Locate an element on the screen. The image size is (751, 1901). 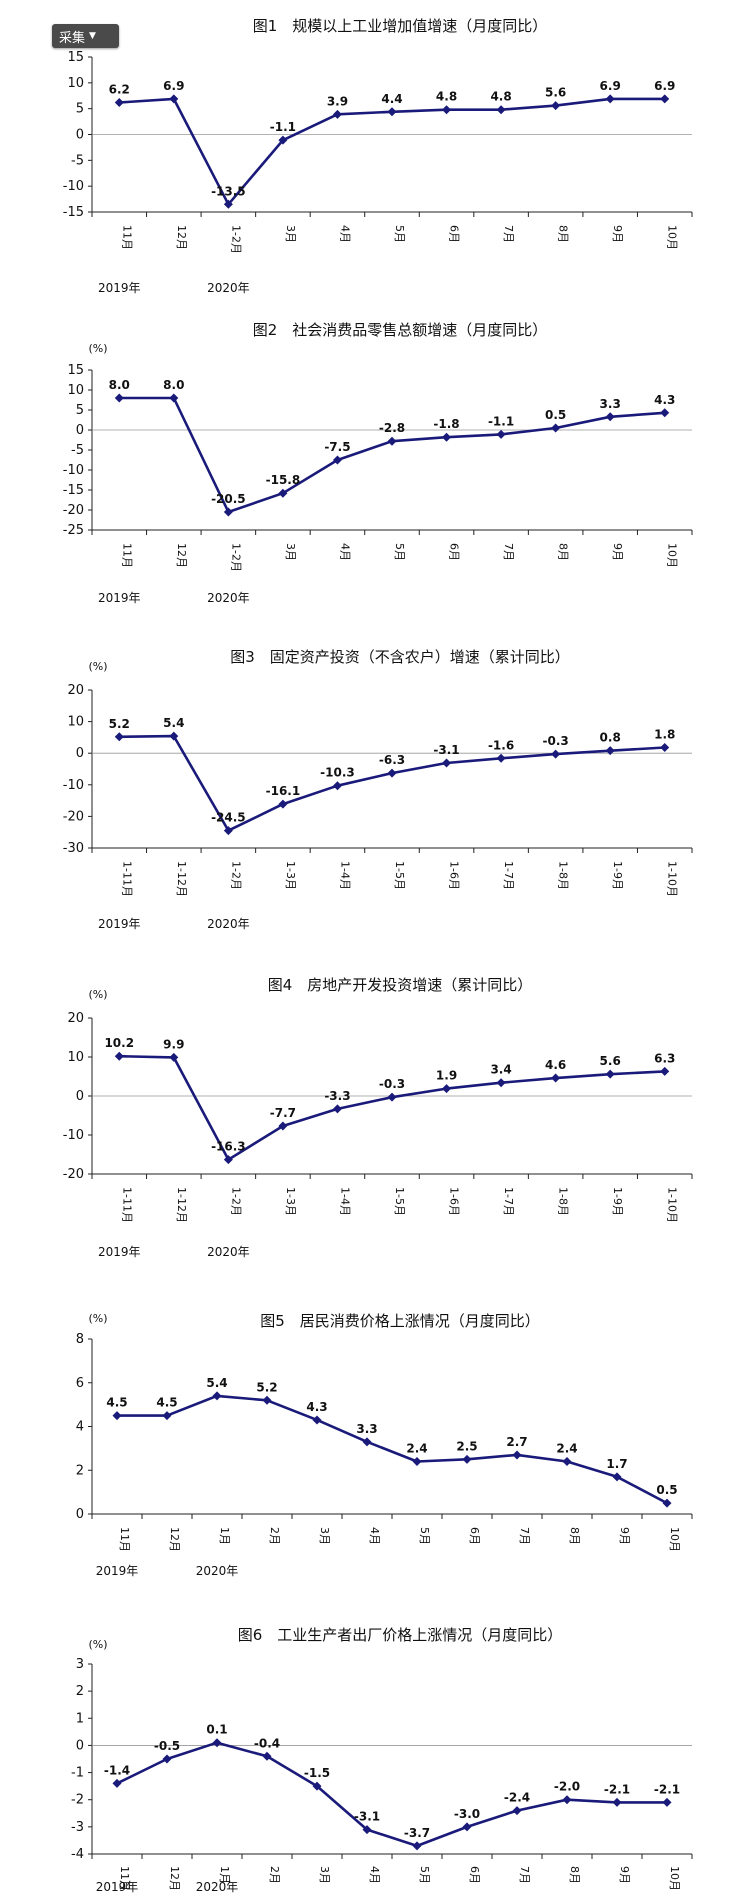
y-tick-label: 15 is located at coordinates (75, 370).